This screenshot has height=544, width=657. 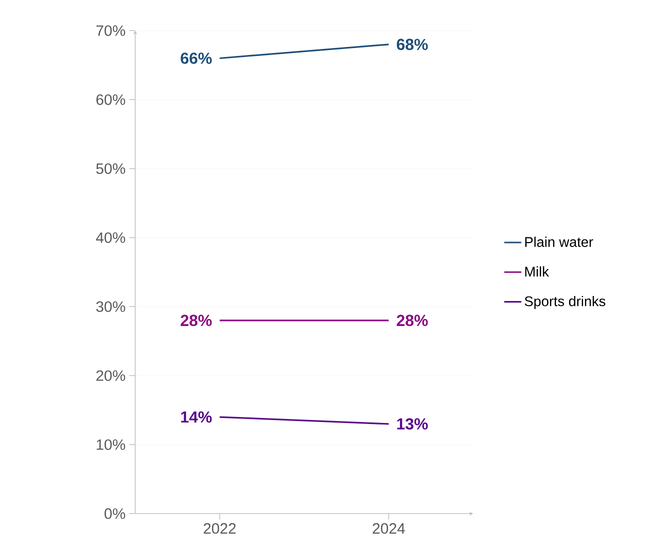 I want to click on legend-label: Plain water, so click(x=559, y=241).